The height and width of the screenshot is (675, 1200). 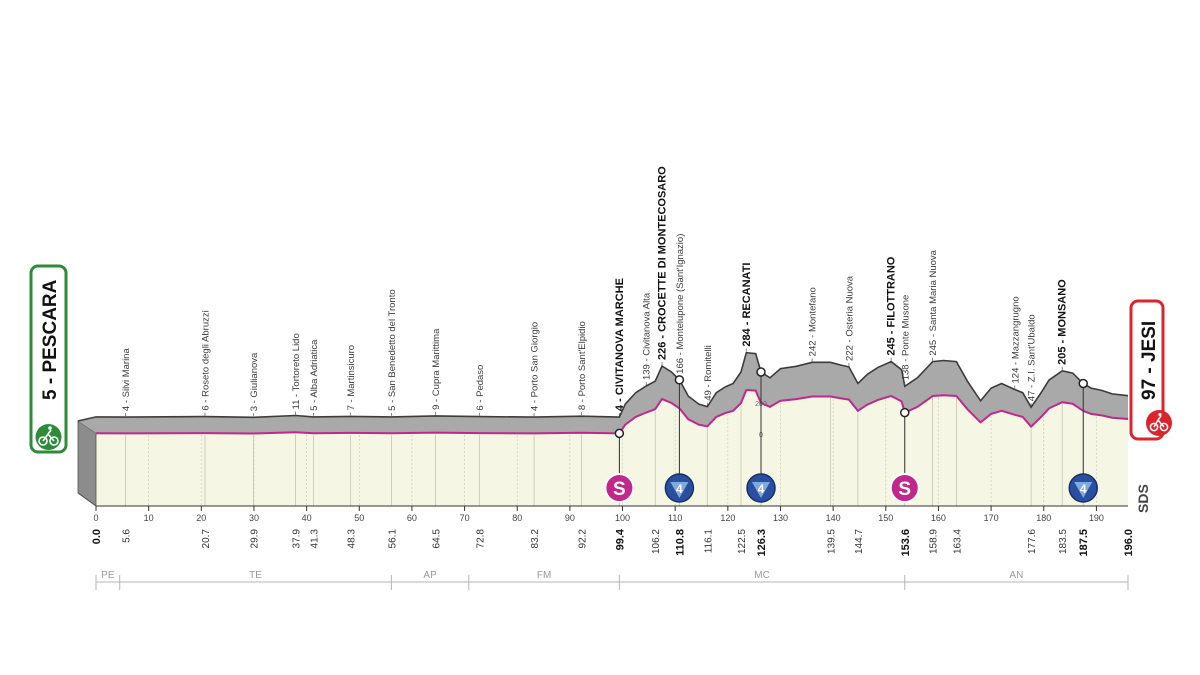 I want to click on profile-base-area, so click(x=612, y=448).